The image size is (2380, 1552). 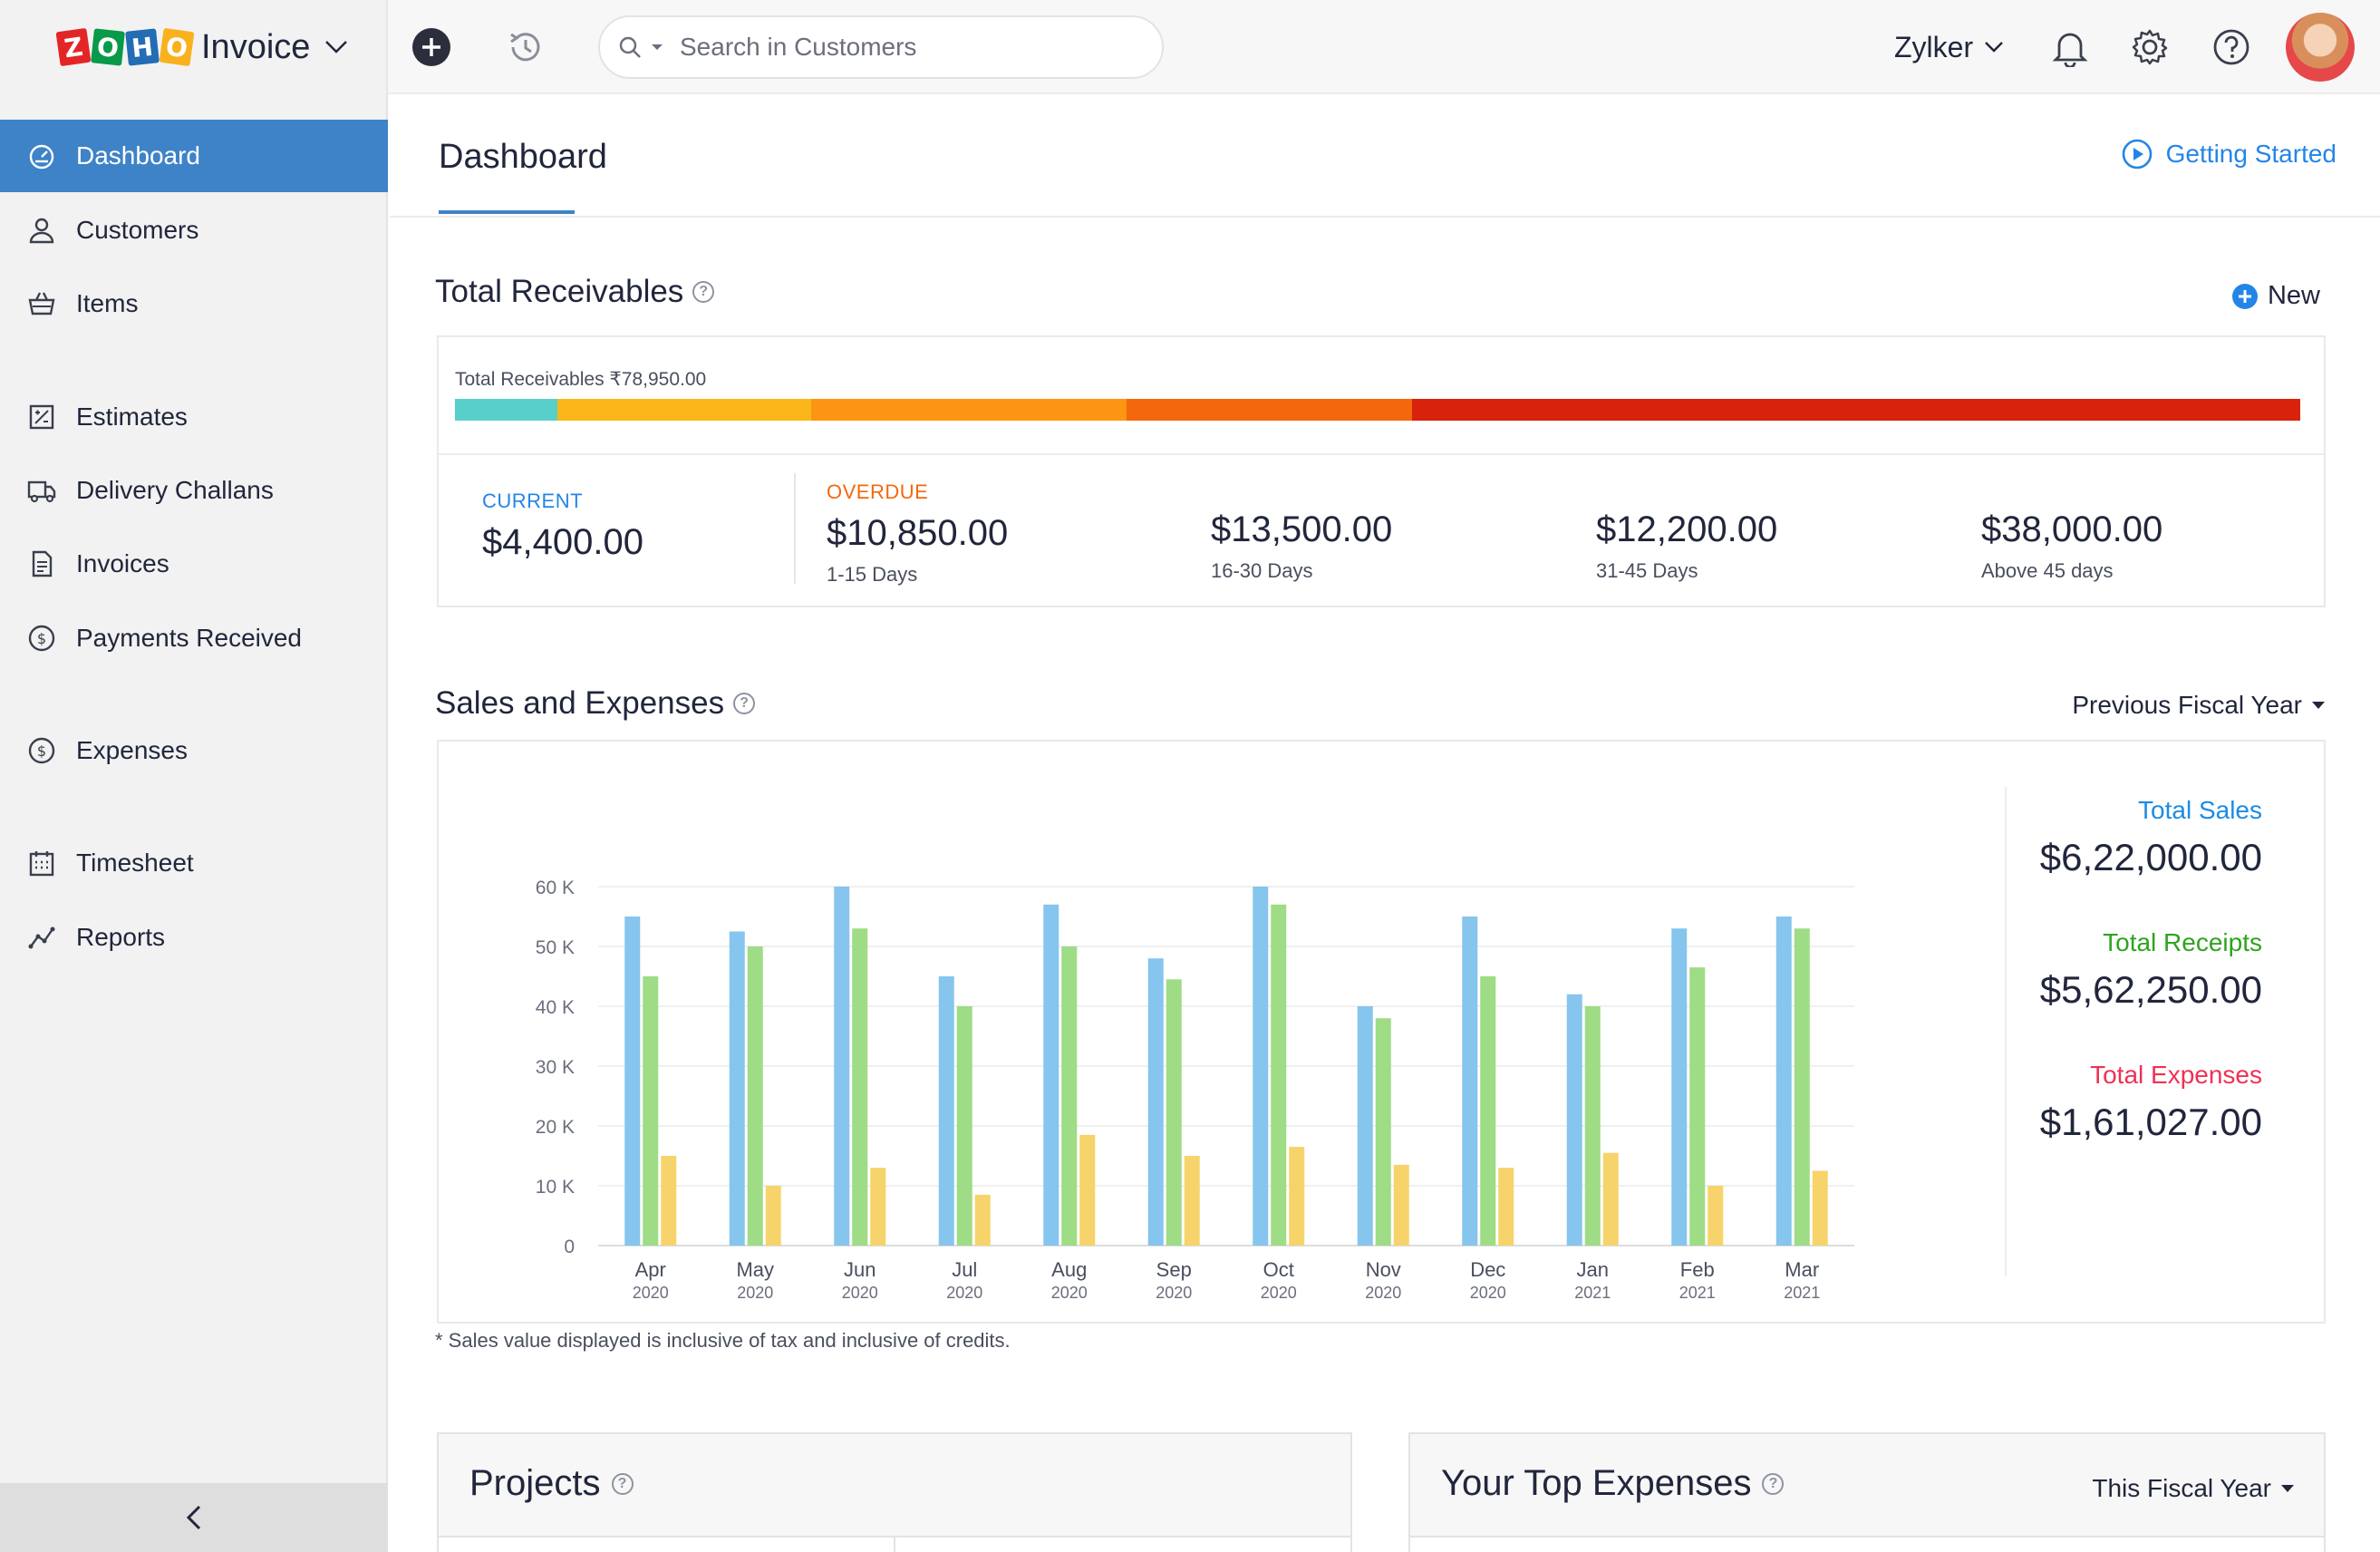 I want to click on sidebar-item-estimates: Estimates, so click(x=194, y=417).